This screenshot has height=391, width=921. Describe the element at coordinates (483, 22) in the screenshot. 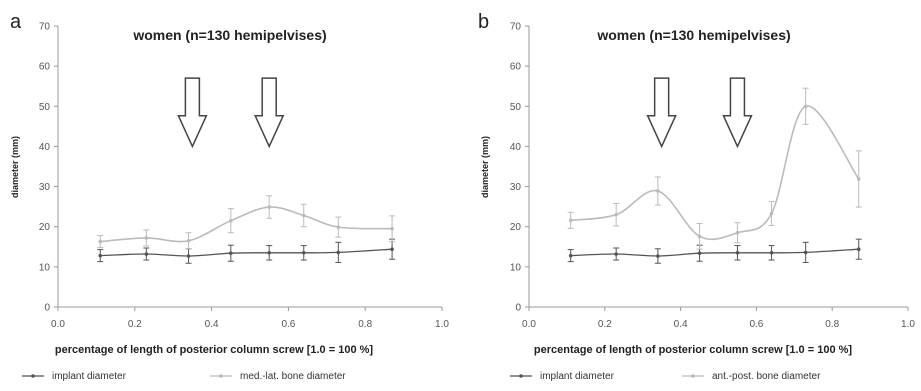

I see `panel-letter: b` at that location.